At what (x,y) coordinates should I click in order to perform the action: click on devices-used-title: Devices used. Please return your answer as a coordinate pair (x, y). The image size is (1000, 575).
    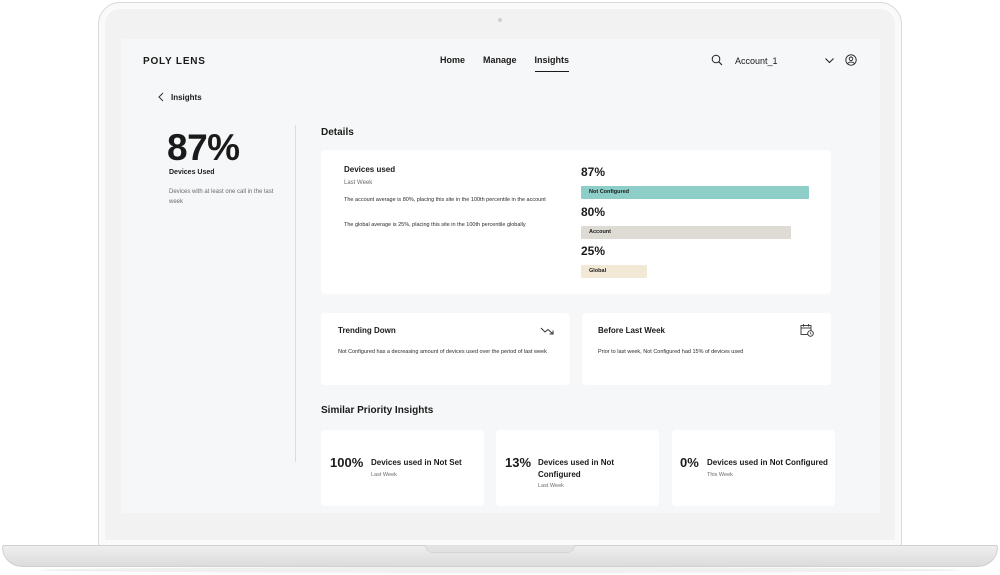
    Looking at the image, I should click on (370, 169).